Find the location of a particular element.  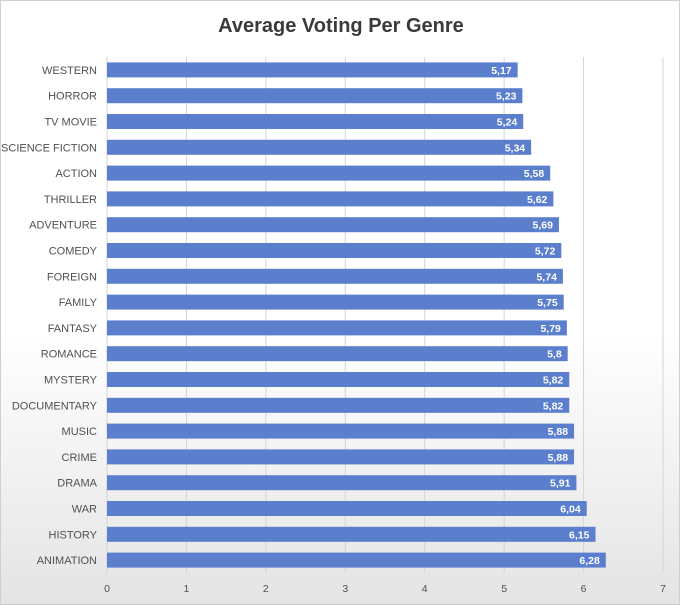

category-label: ROMANCE is located at coordinates (69, 355).